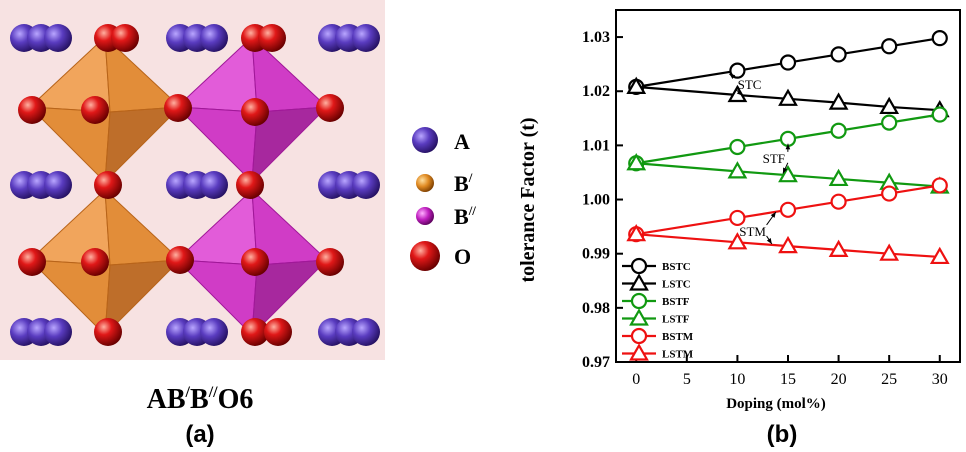  What do you see at coordinates (200, 399) in the screenshot?
I see `formula-label: AB/B//O6` at bounding box center [200, 399].